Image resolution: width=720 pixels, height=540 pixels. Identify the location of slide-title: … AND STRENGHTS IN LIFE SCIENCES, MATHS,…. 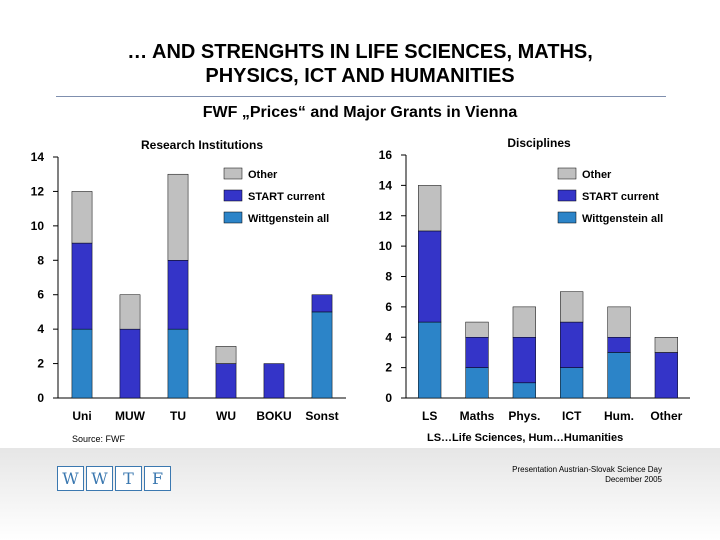
(360, 64).